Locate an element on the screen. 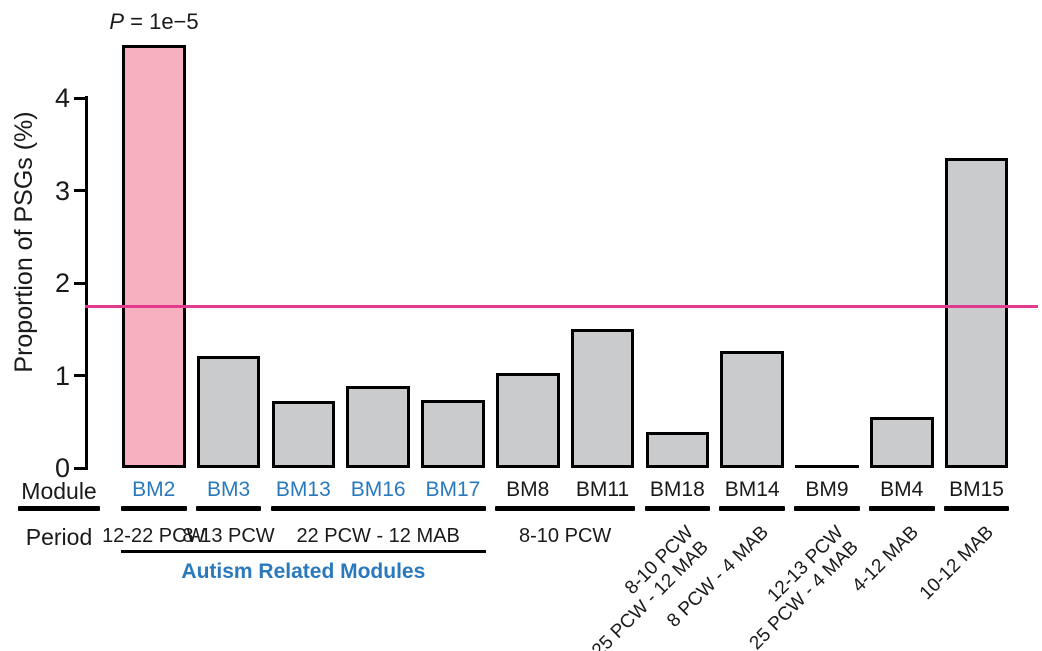 This screenshot has width=1042, height=651. module-label-BM3: BM3 is located at coordinates (228, 489).